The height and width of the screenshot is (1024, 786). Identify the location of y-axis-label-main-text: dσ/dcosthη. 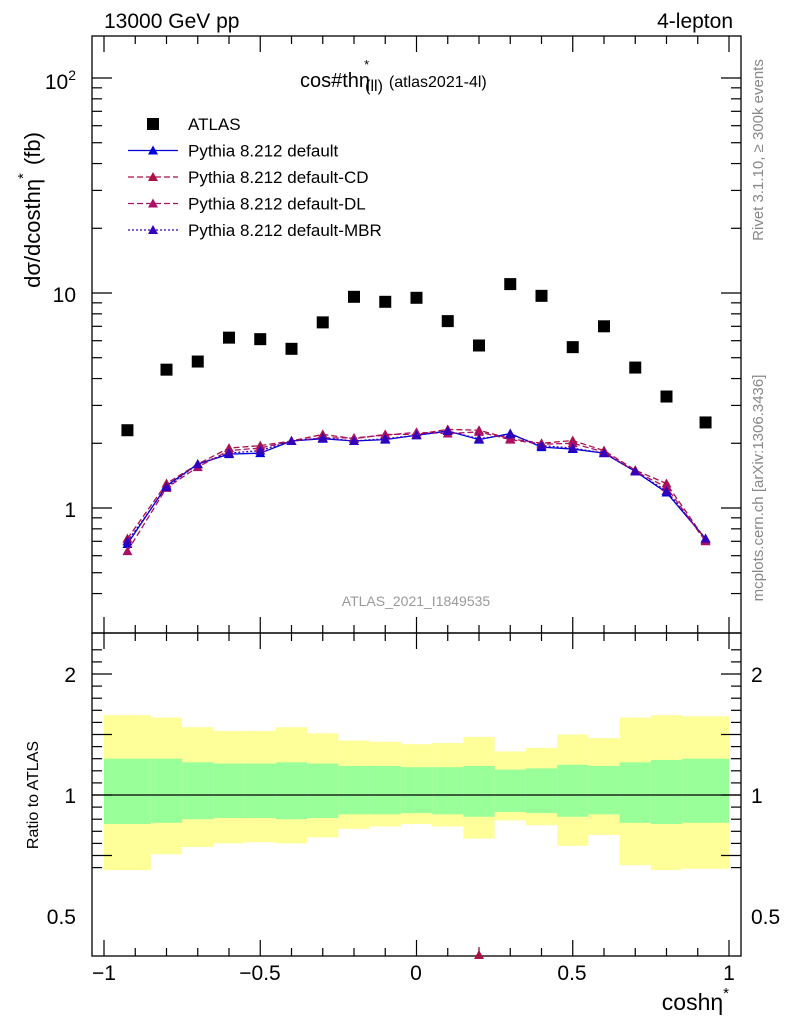
(32, 233).